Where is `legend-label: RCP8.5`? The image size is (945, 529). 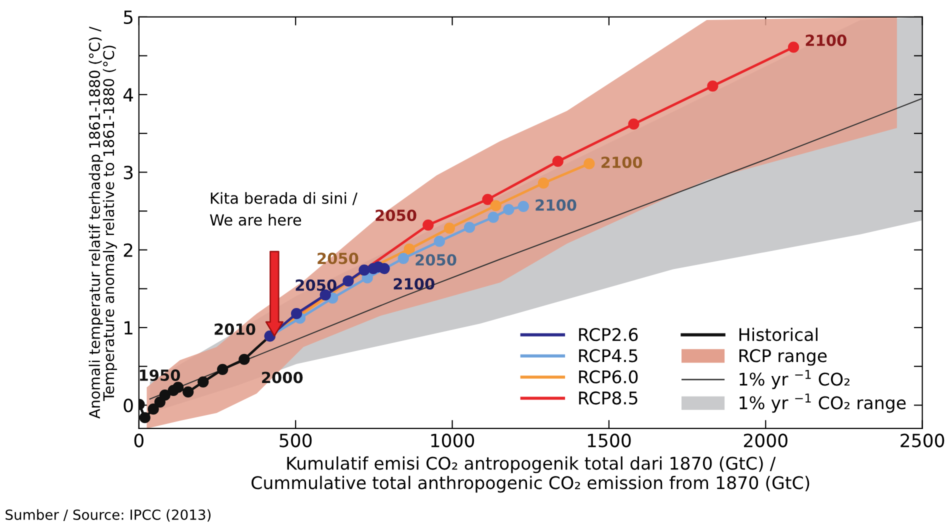
legend-label: RCP8.5 is located at coordinates (608, 398).